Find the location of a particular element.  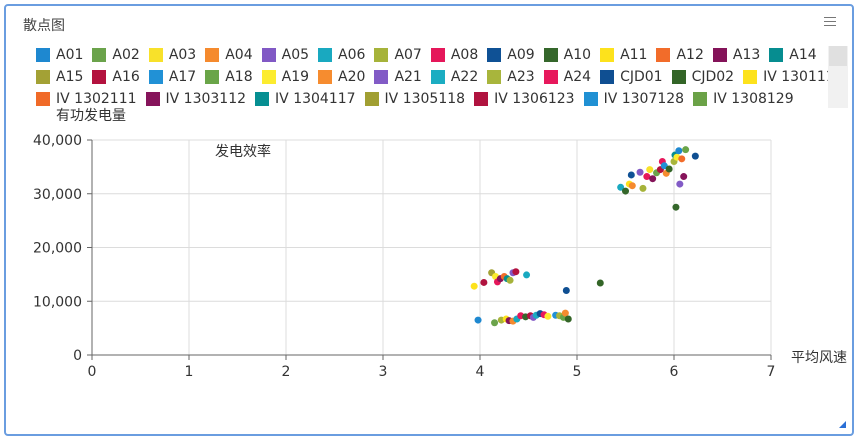

legend-label: A13 is located at coordinates (746, 55).